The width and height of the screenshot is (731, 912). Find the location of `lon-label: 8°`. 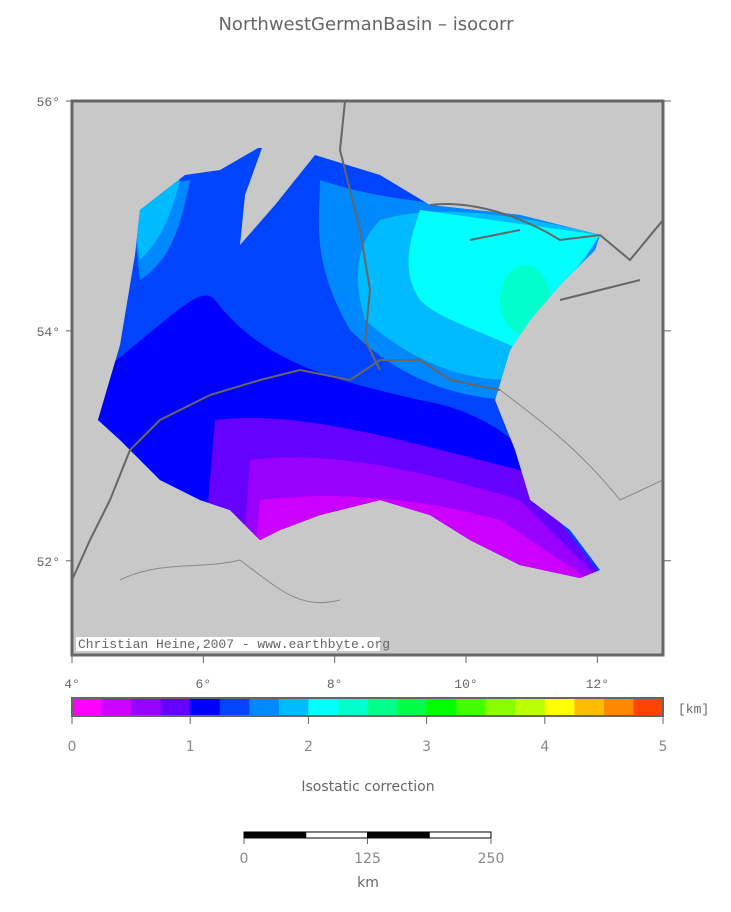

lon-label: 8° is located at coordinates (335, 684).